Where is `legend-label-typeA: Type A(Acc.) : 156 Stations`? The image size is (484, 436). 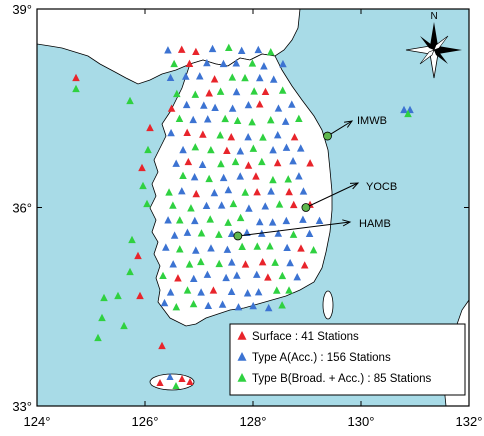 legend-label-typeA: Type A(Acc.) : 156 Stations is located at coordinates (321, 358).